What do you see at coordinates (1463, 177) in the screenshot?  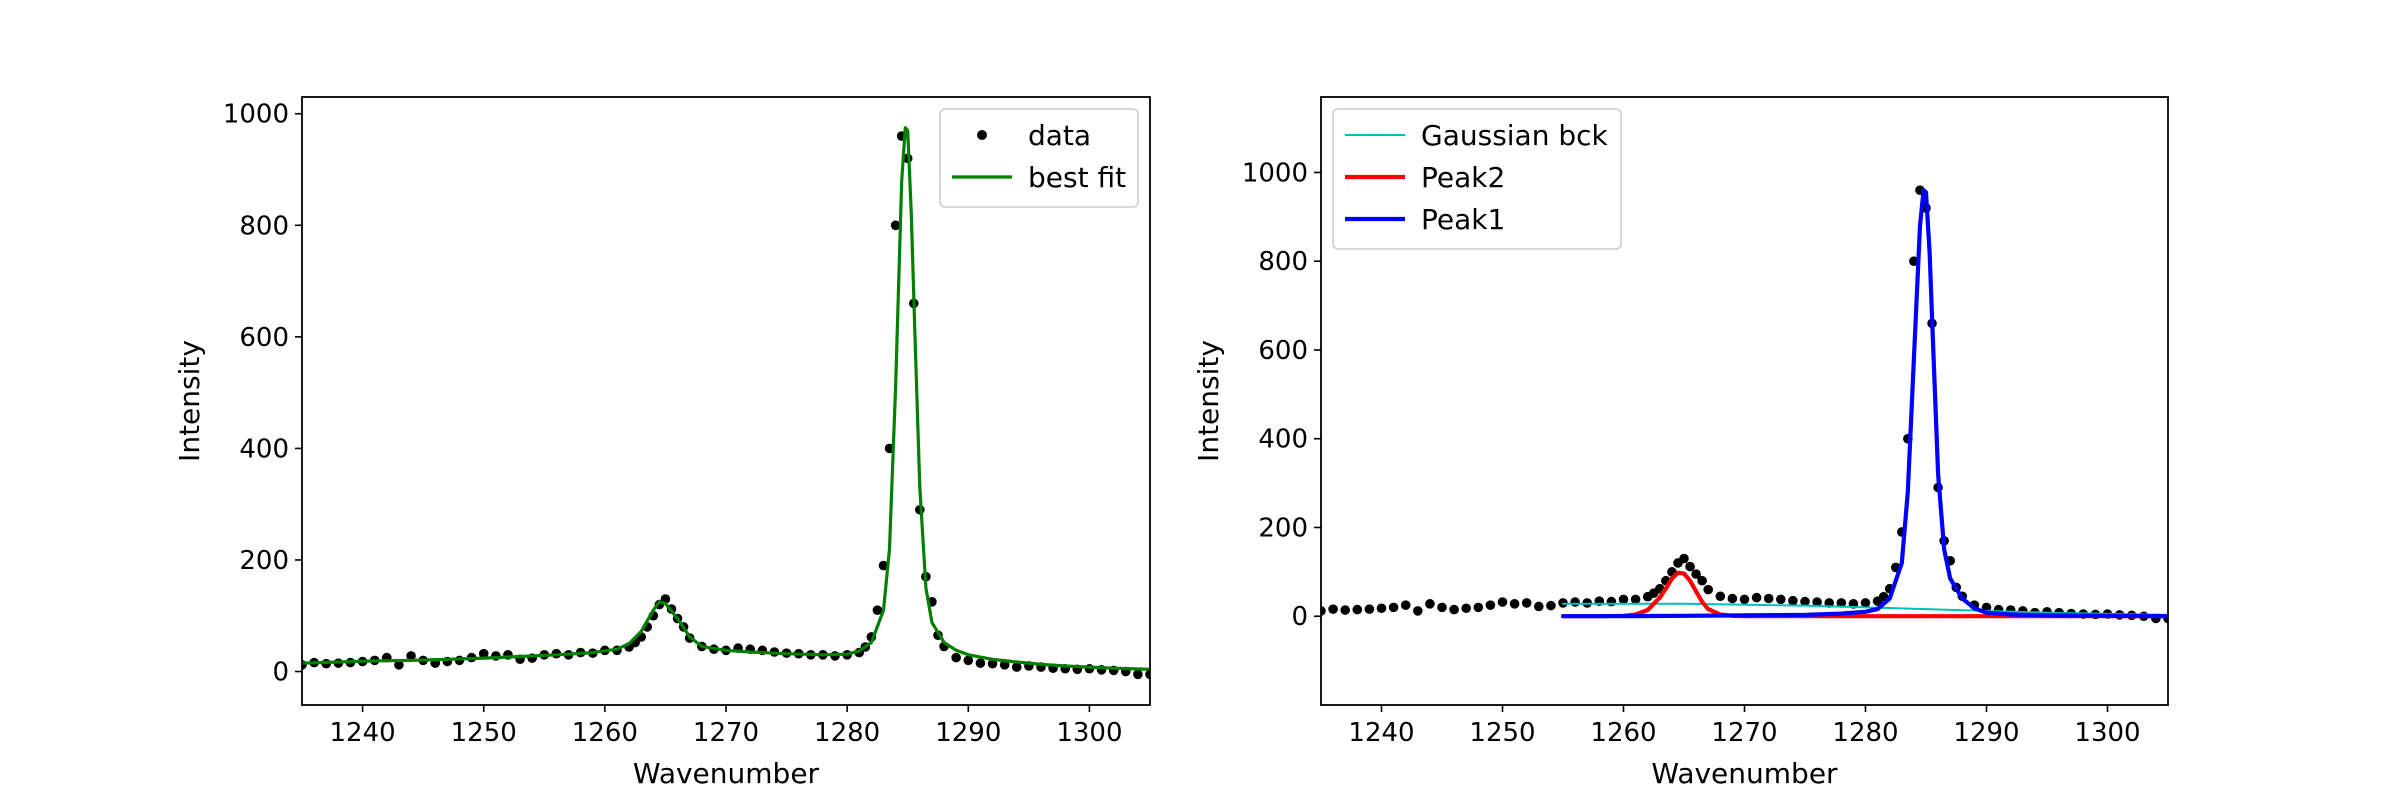 I see `legend-label-peak2: Peak2` at bounding box center [1463, 177].